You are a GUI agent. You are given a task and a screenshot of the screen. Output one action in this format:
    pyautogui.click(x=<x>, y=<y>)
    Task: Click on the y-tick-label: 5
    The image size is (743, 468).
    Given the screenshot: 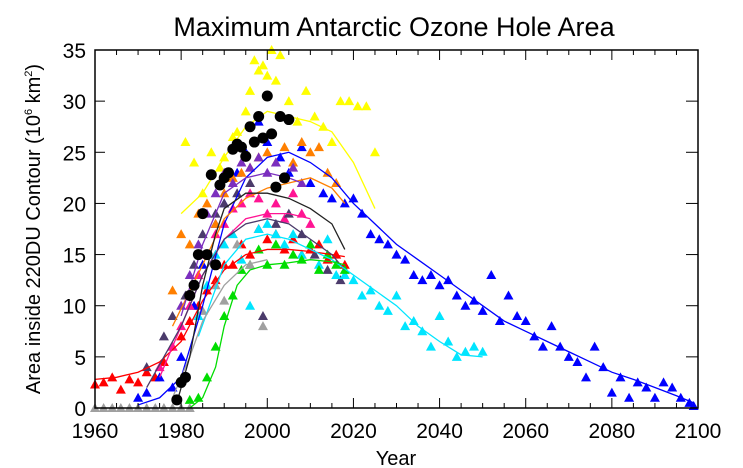 What is the action you would take?
    pyautogui.click(x=80, y=358)
    